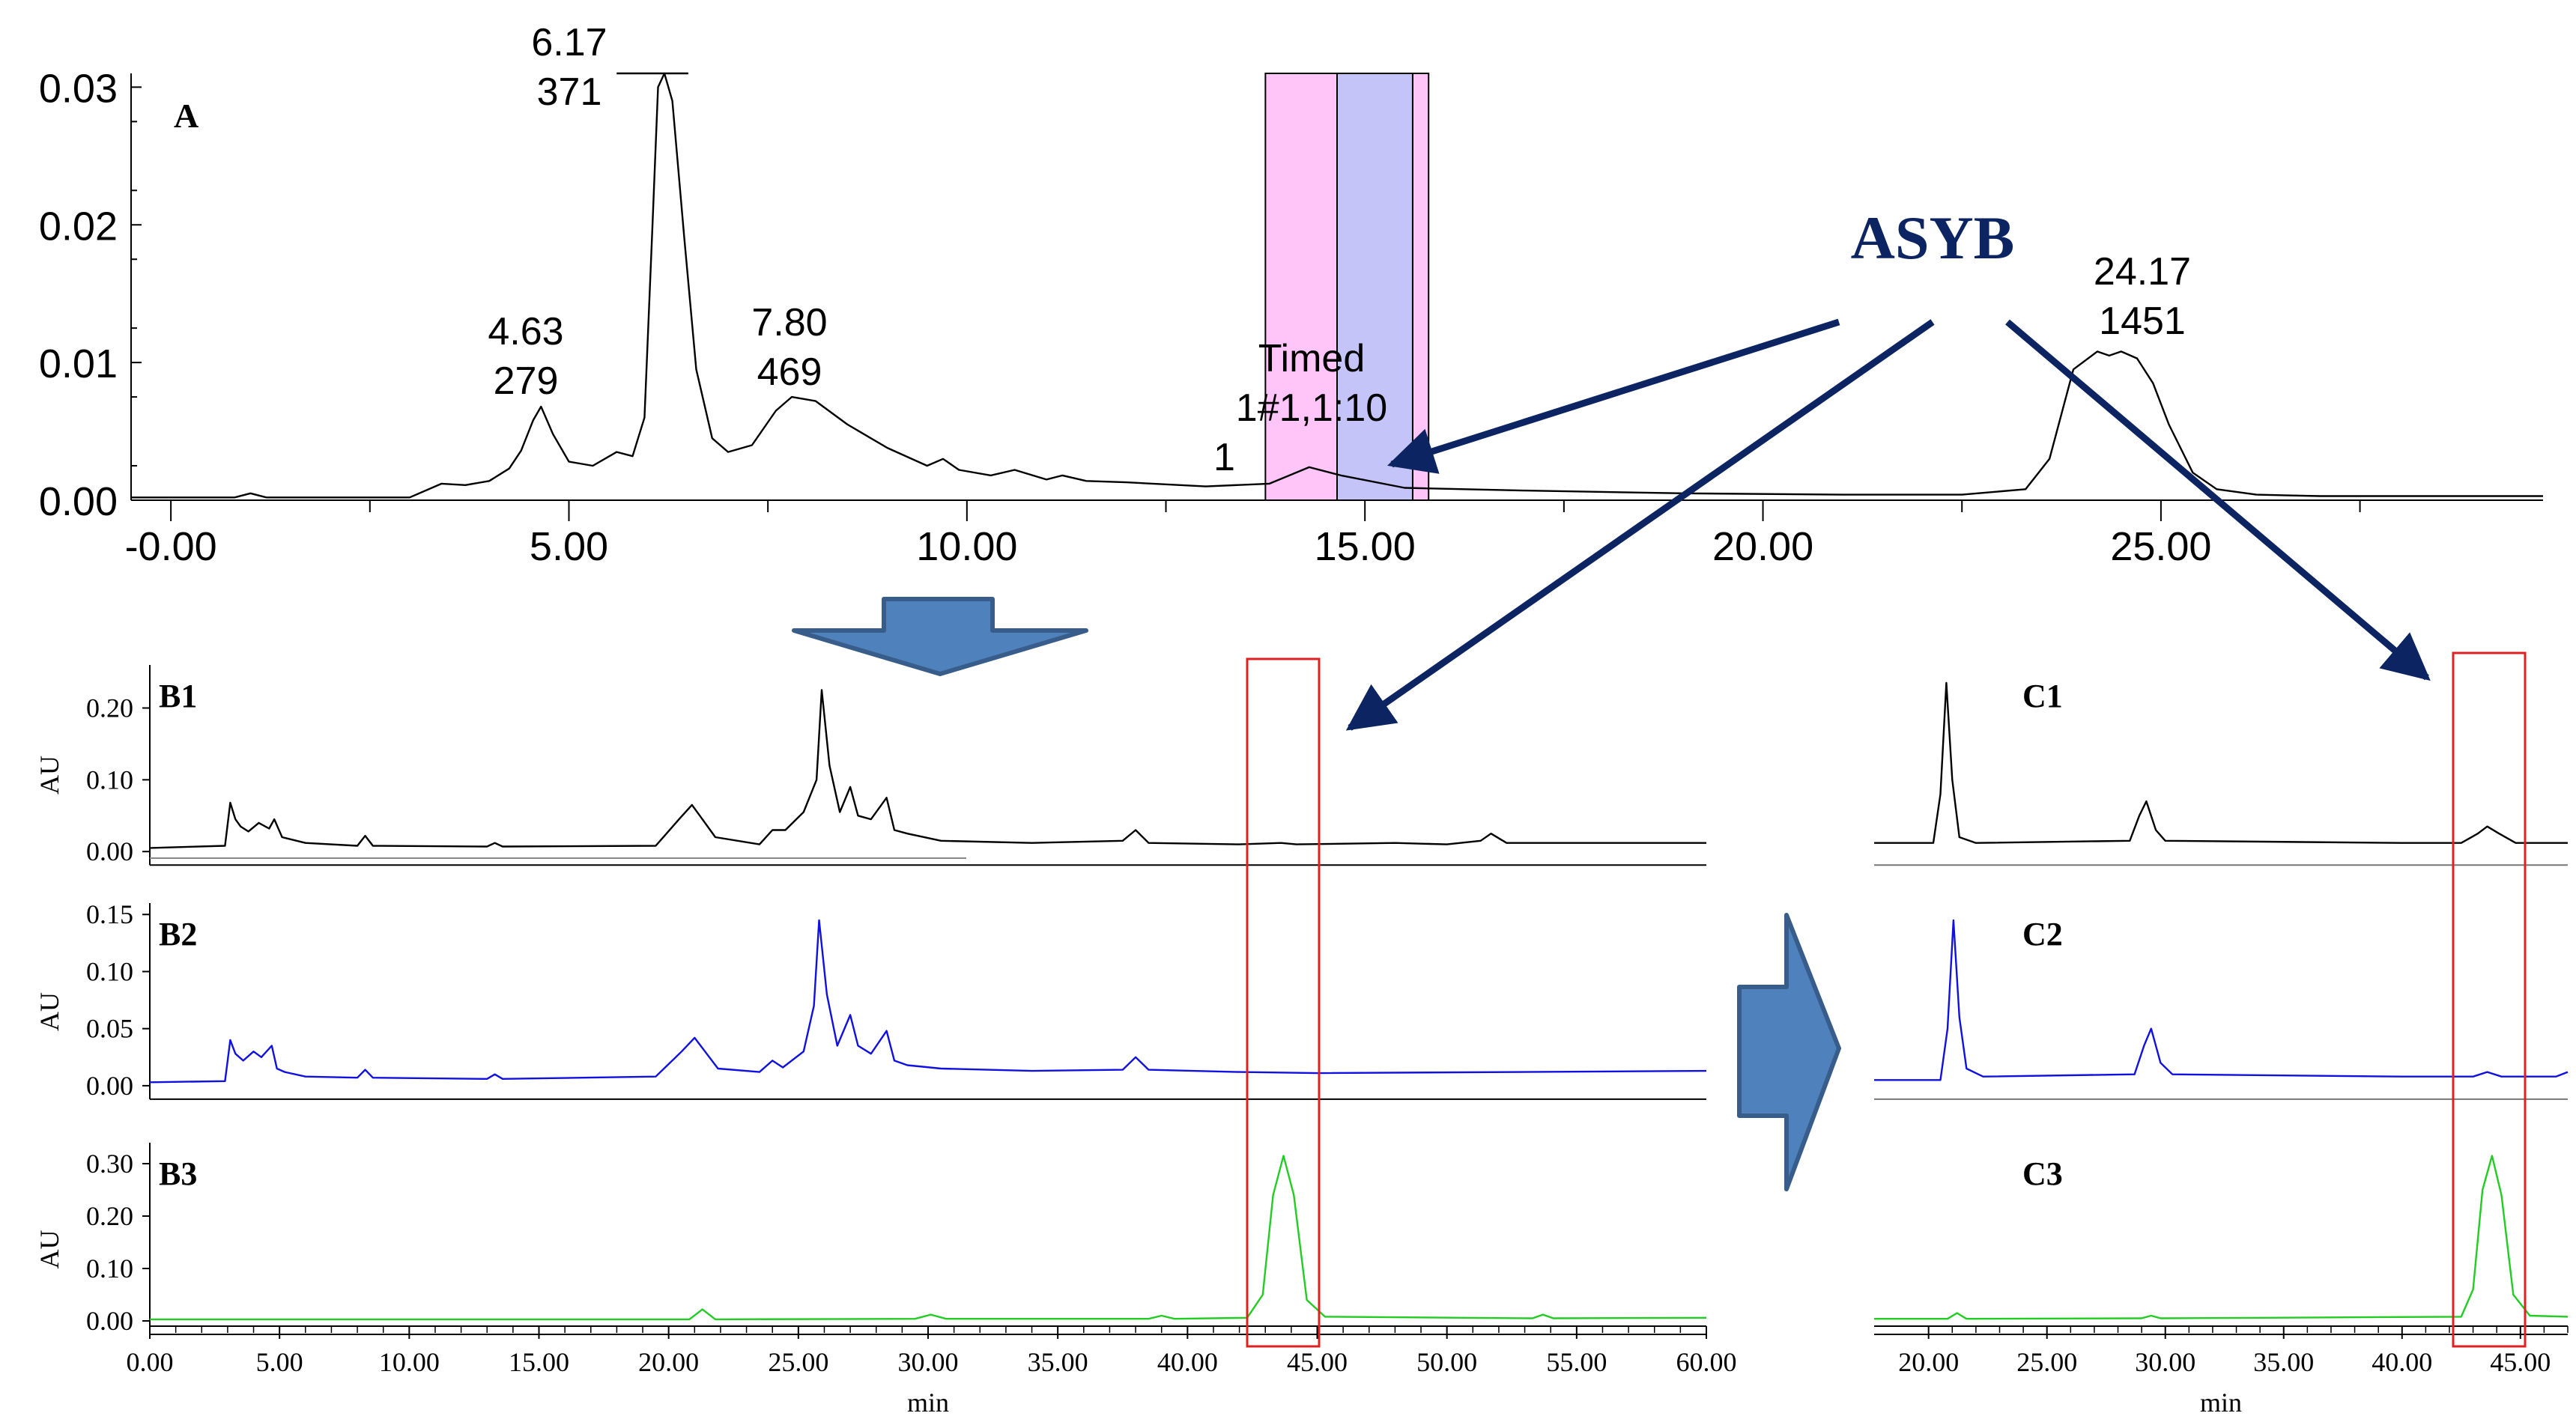 This screenshot has width=2576, height=1422. I want to click on peak-annotation: 1, so click(1224, 457).